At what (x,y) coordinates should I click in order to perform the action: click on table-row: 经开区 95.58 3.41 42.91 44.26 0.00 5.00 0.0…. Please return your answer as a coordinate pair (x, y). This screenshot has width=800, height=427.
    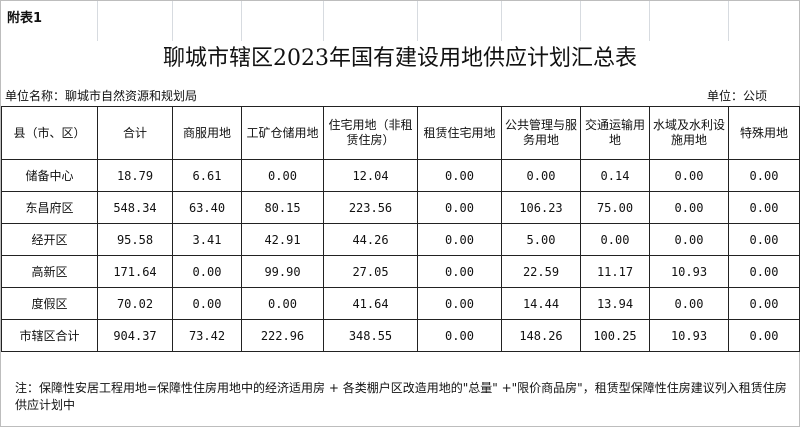
    Looking at the image, I should click on (400, 239).